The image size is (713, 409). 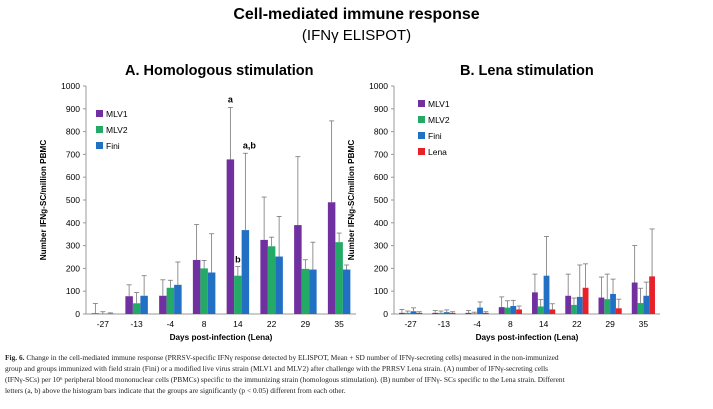 I want to click on panel-b-x-tick-label: 8, so click(x=510, y=324).